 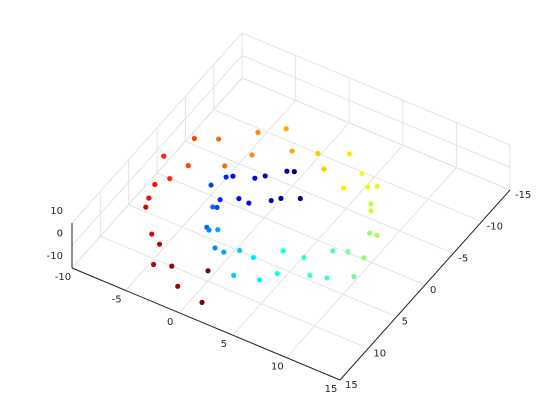 What do you see at coordinates (277, 367) in the screenshot?
I see `x-tick-label: 10` at bounding box center [277, 367].